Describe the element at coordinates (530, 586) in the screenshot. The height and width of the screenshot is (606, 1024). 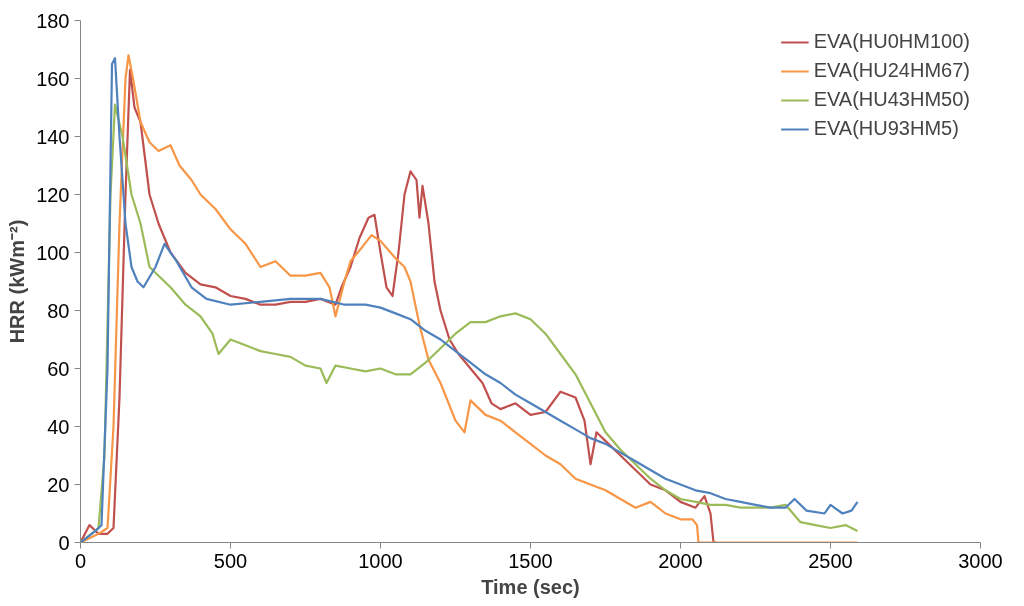
I see `x-axis-title: Time (sec)` at that location.